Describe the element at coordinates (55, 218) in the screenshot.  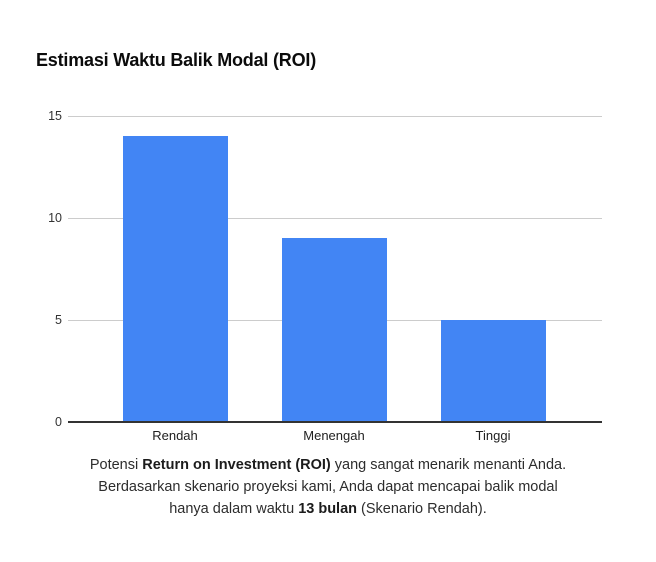
I see `y-axis-tick-label: 10` at that location.